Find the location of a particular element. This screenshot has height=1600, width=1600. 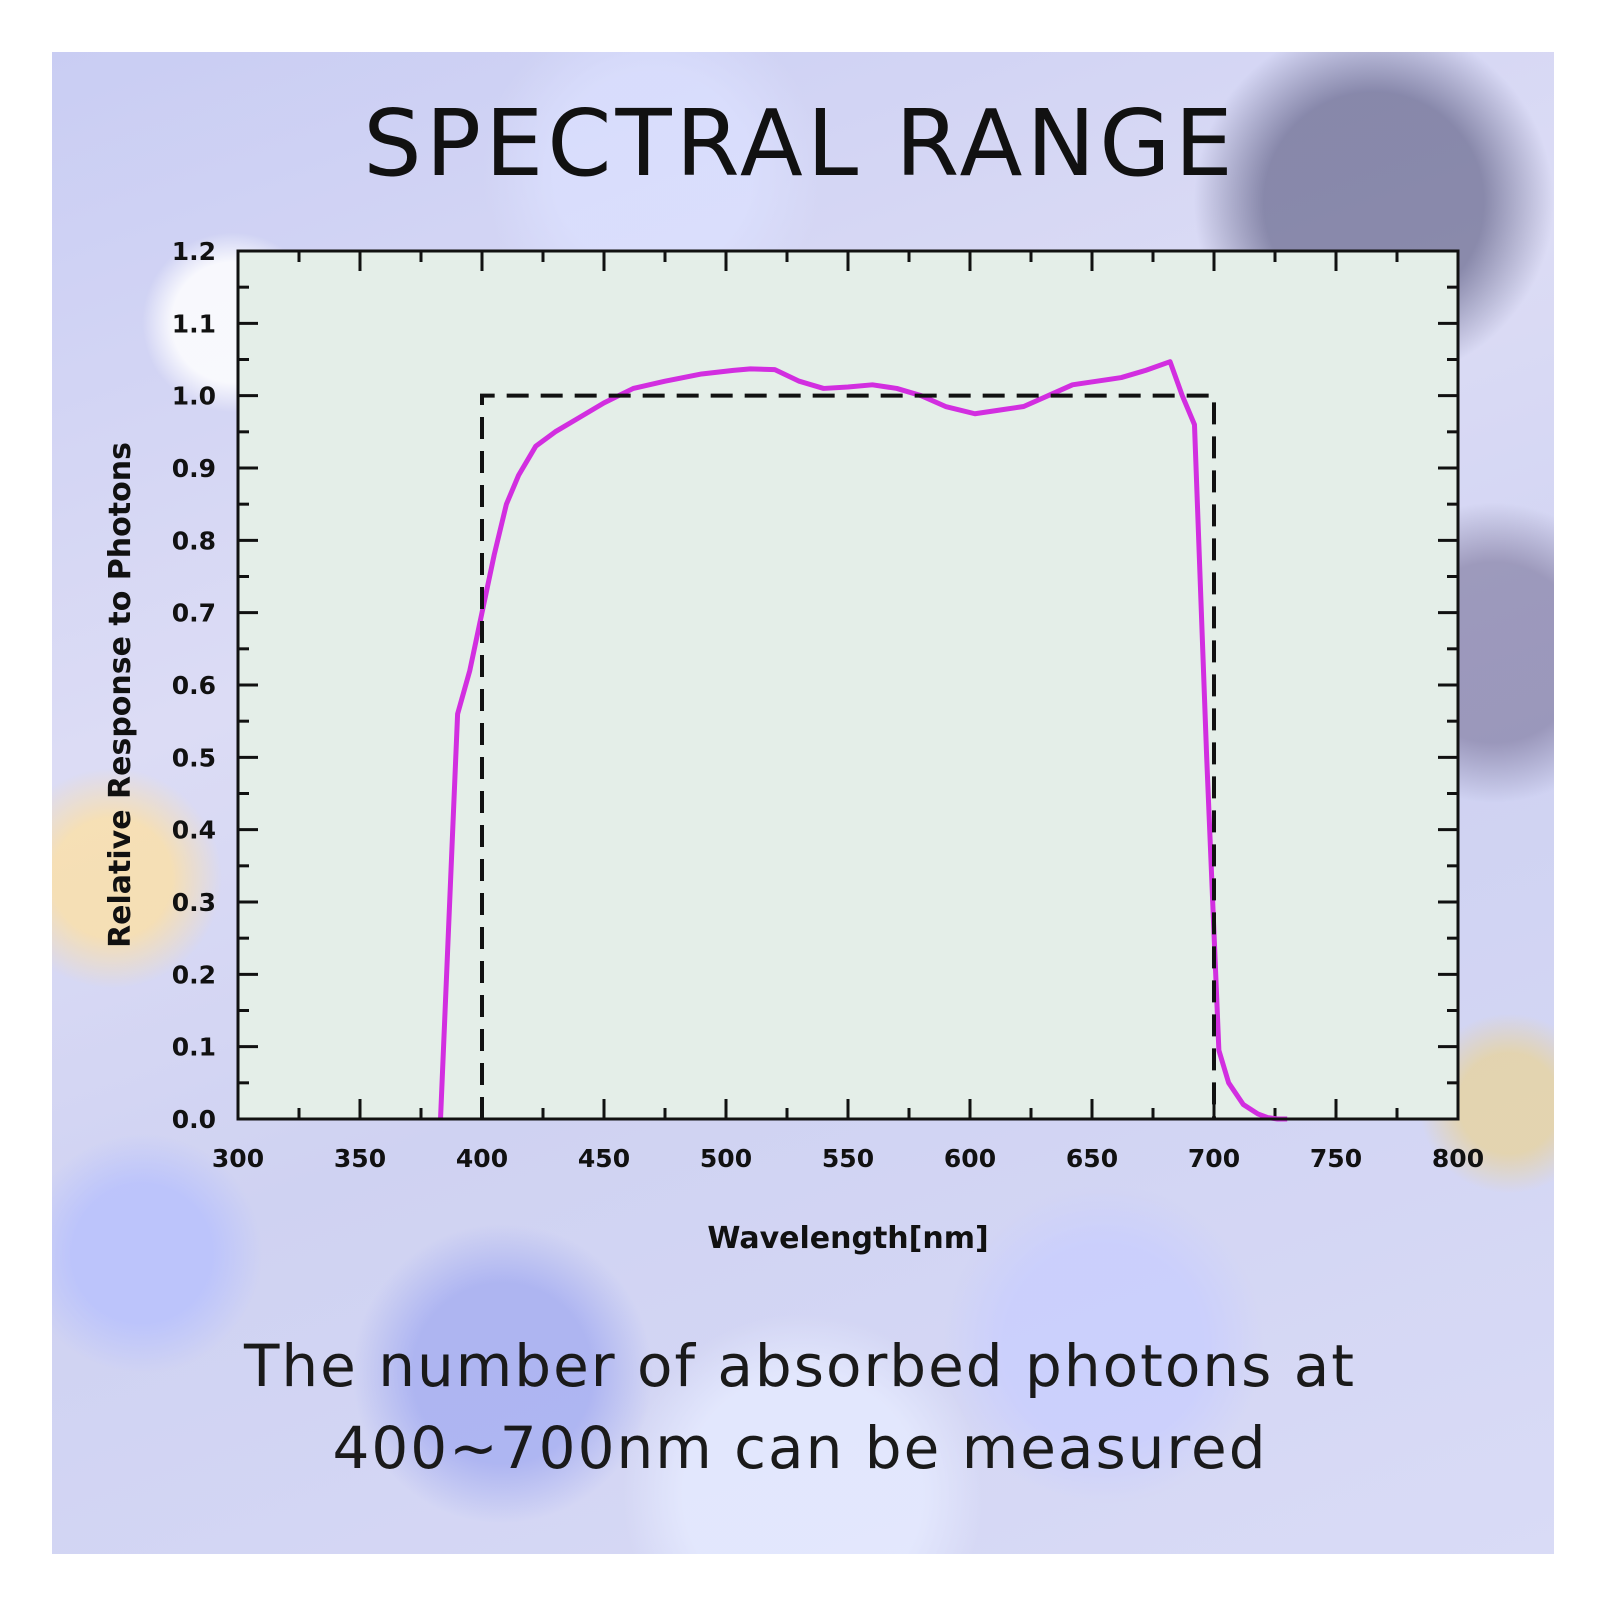

page-title: SPECTRAL RANGE is located at coordinates (800, 143).